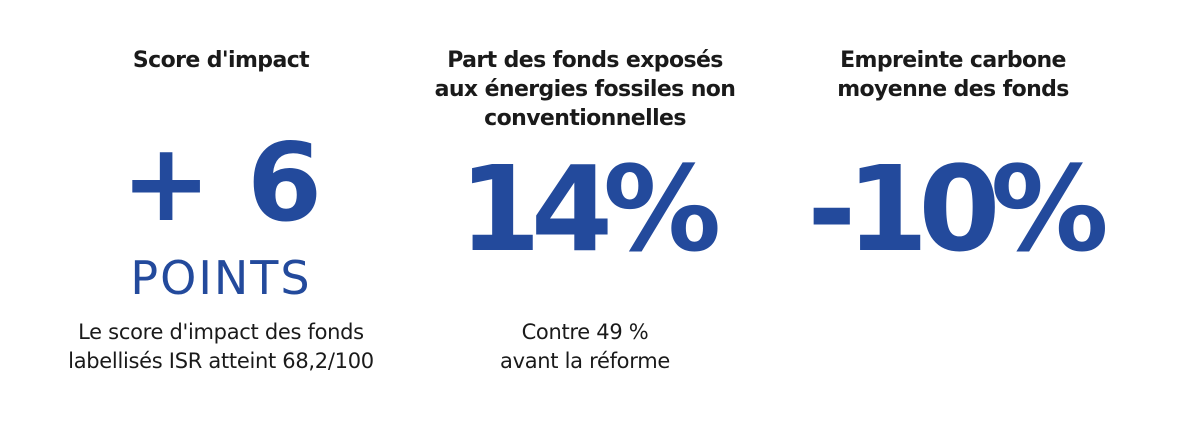 The image size is (1178, 426). Describe the element at coordinates (221, 332) in the screenshot. I see `description-line: Le score d'impact des fonds` at that location.